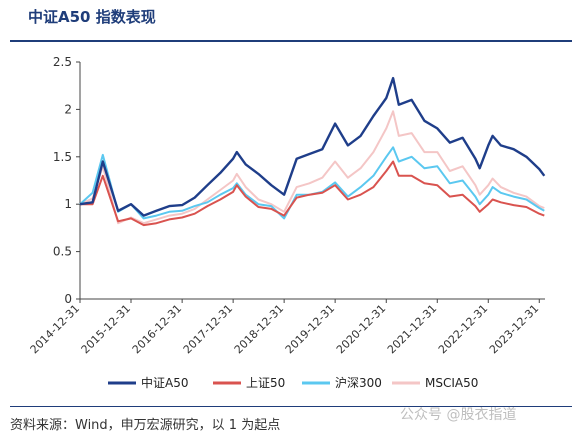  Describe the element at coordinates (451, 383) in the screenshot. I see `legend-label: MSCIA50` at that location.